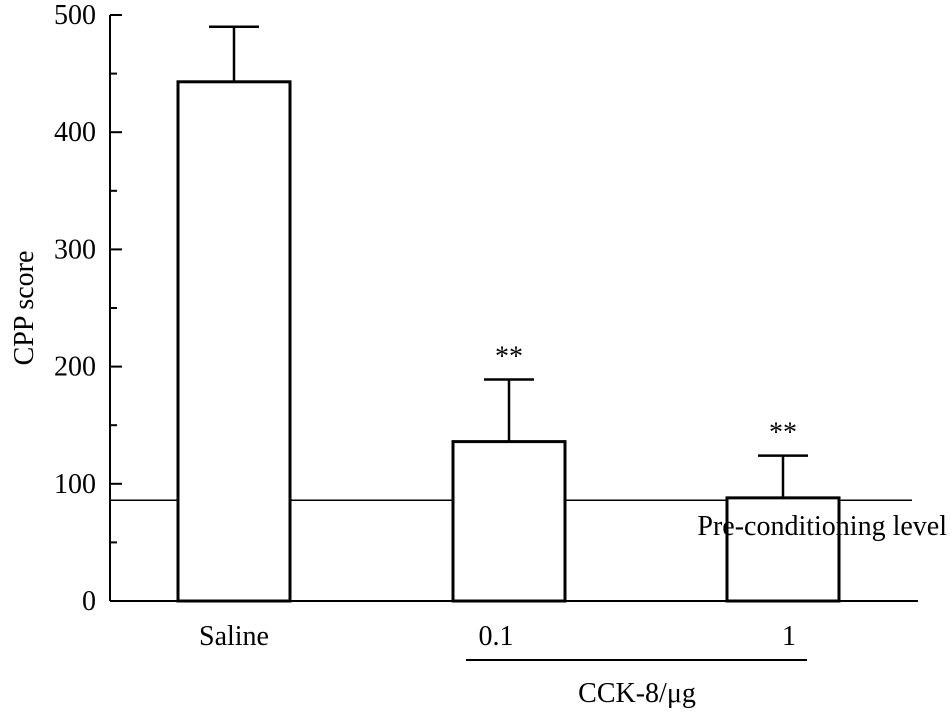  Describe the element at coordinates (637, 693) in the screenshot. I see `group-label: CCK-8/μg` at that location.